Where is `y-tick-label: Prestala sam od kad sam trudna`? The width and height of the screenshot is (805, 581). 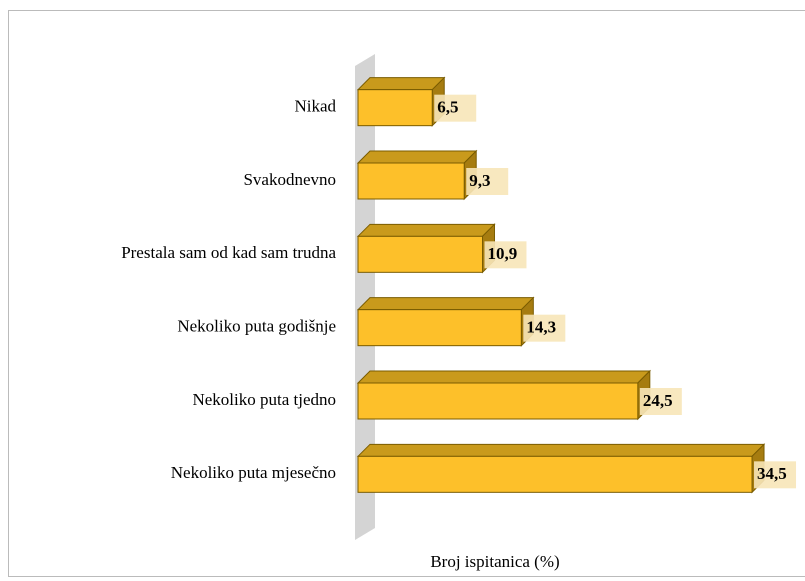 y-tick-label: Prestala sam od kad sam trudna is located at coordinates (228, 252).